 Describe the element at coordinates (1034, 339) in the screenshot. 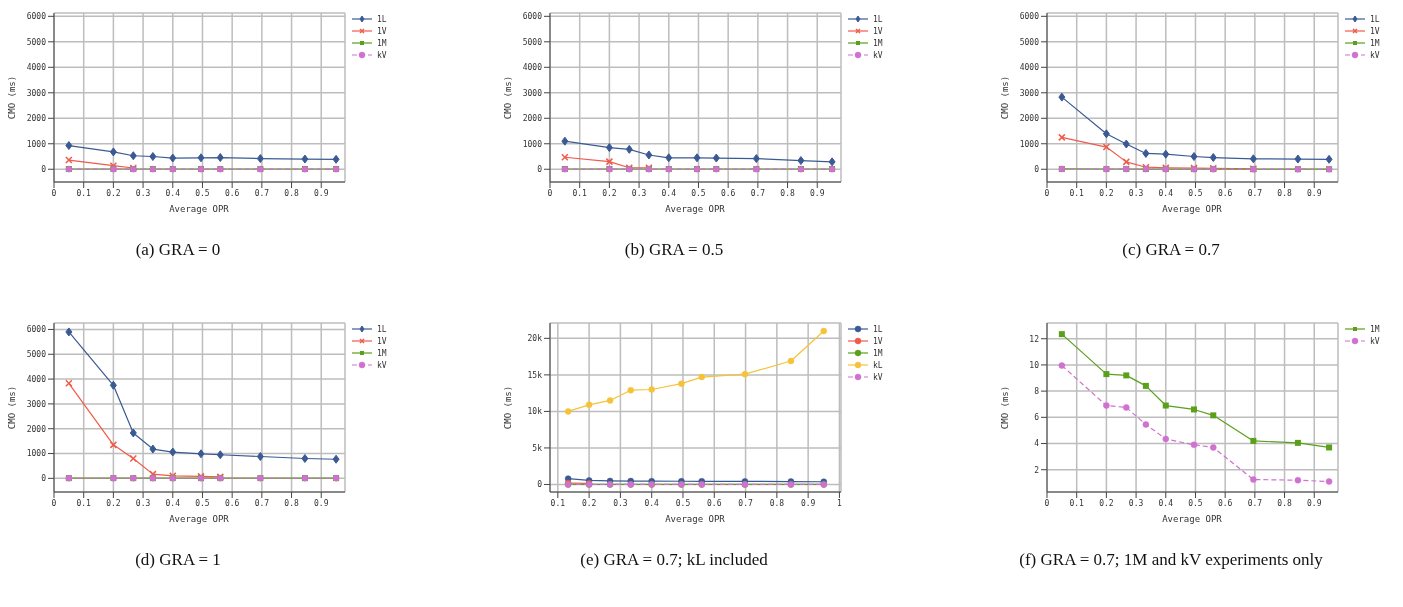

I see `y-tick-label: 12` at that location.